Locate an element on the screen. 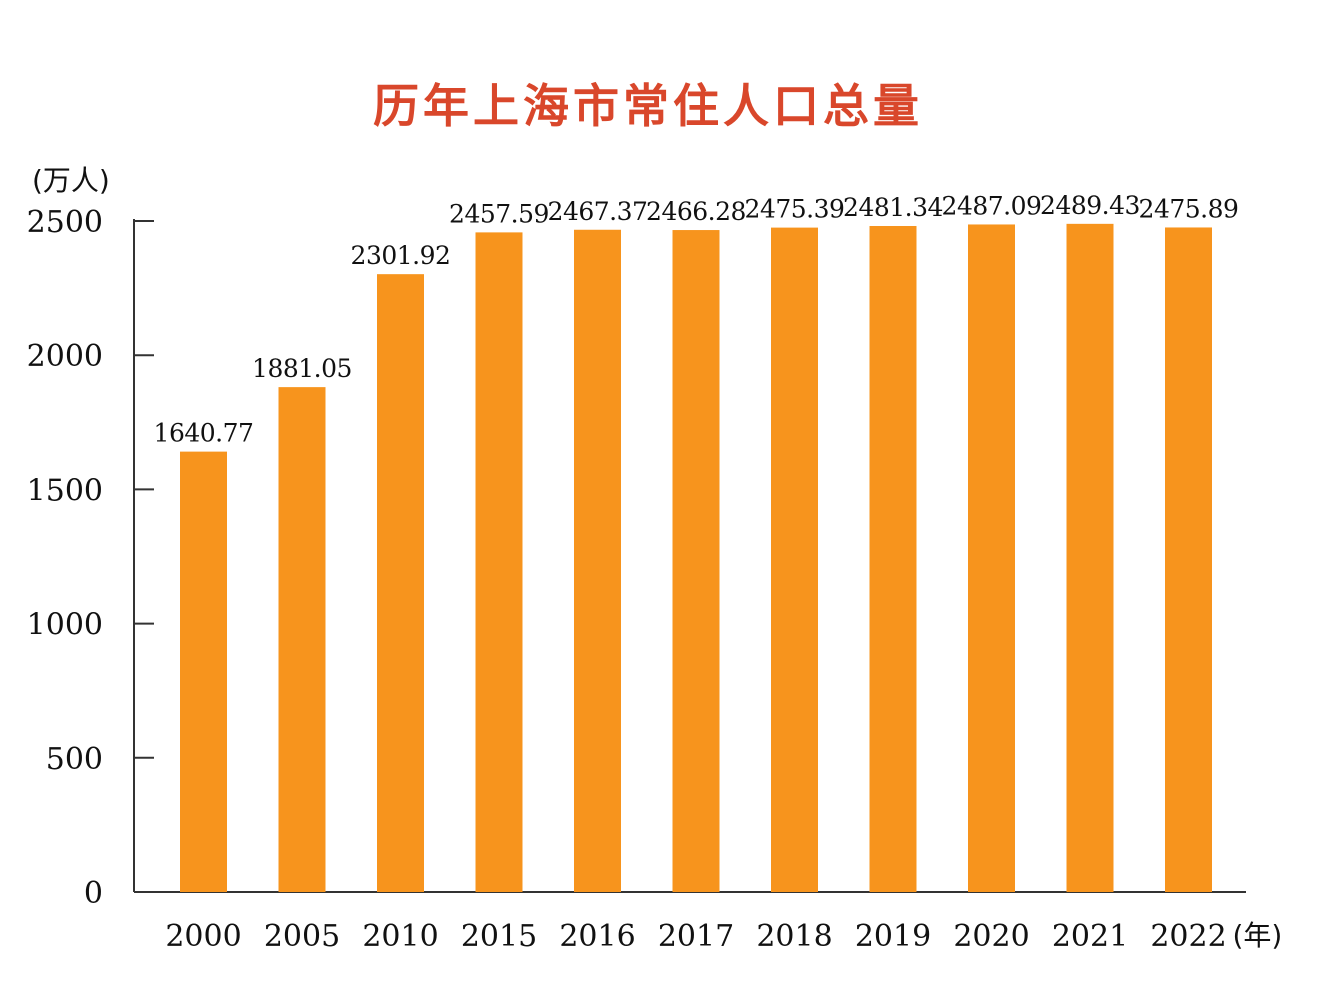 The height and width of the screenshot is (1004, 1320). x-tick-label-2019: 2019 is located at coordinates (893, 936).